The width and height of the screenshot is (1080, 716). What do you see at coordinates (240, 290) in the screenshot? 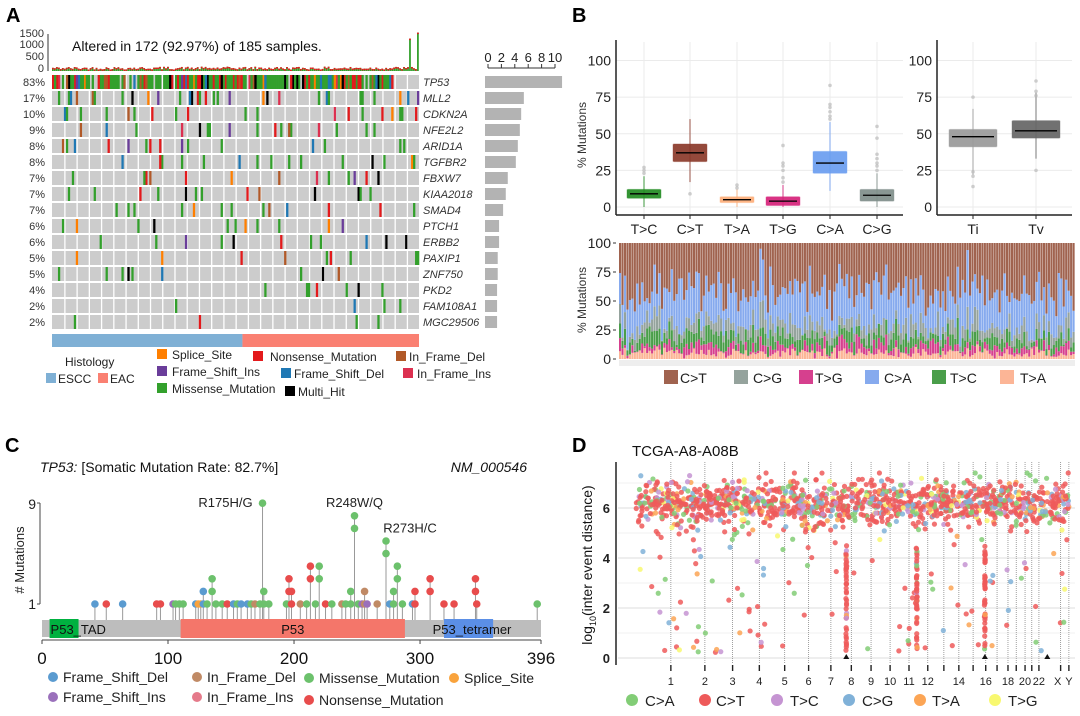
I see `oncoplot-row: 4% PKD2` at bounding box center [240, 290].